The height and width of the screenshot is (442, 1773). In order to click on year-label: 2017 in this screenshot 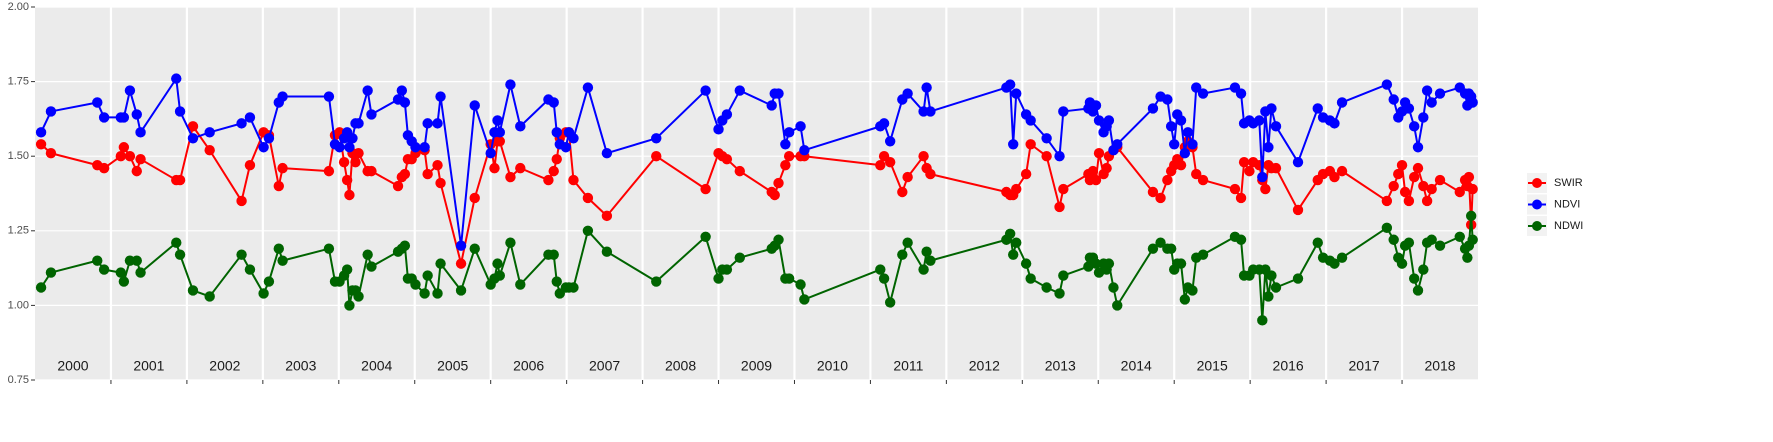, I will do `click(1364, 366)`.